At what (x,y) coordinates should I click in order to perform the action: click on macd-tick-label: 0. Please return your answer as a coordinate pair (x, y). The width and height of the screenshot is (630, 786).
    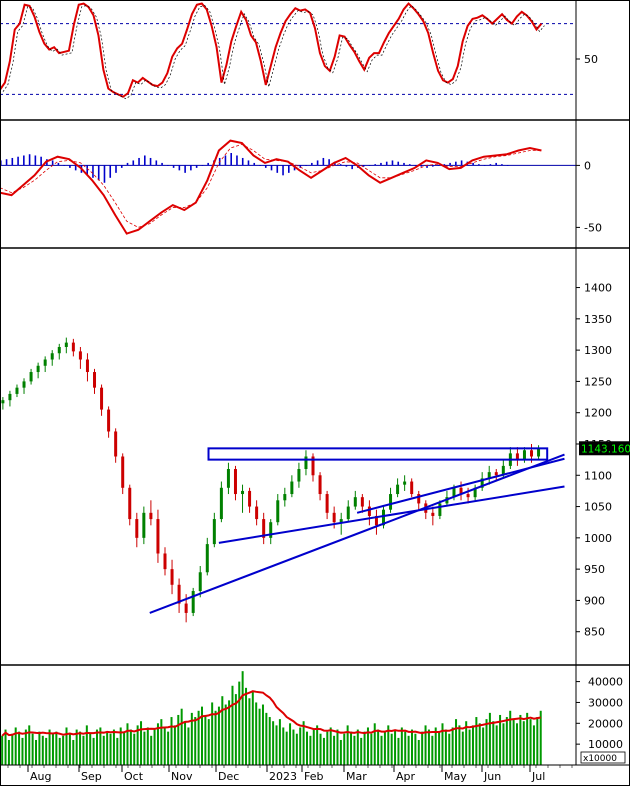
    Looking at the image, I should click on (587, 165).